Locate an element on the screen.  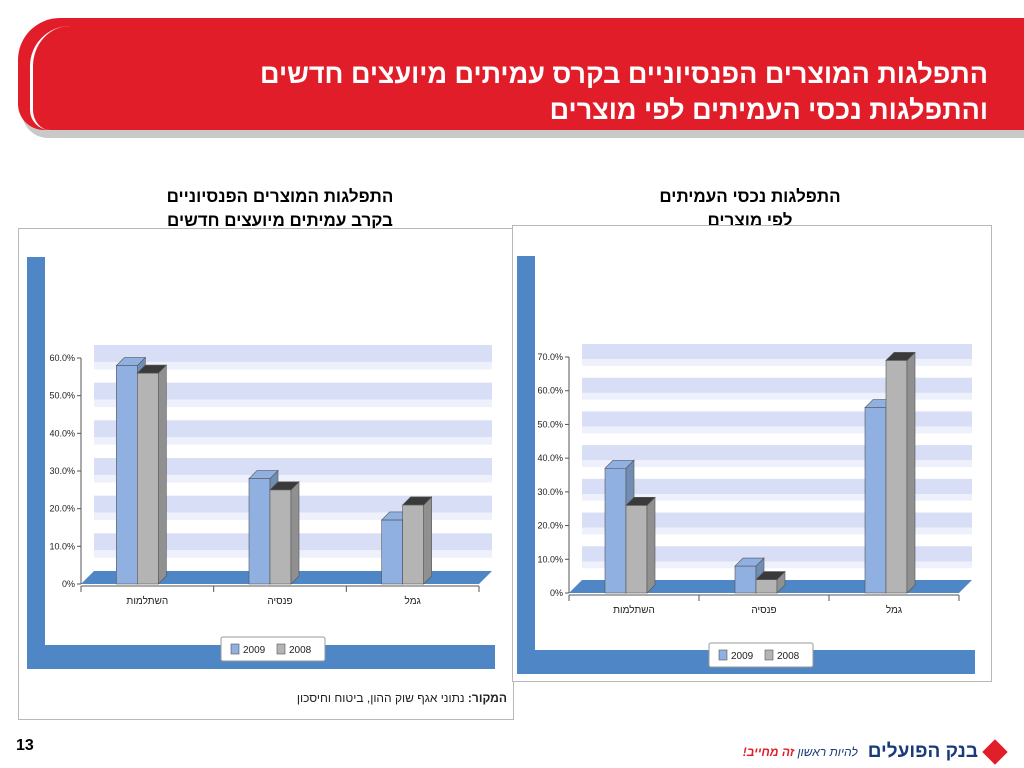
logo-slogan: להיות ראשון זה מחייב! is located at coordinates (800, 752).